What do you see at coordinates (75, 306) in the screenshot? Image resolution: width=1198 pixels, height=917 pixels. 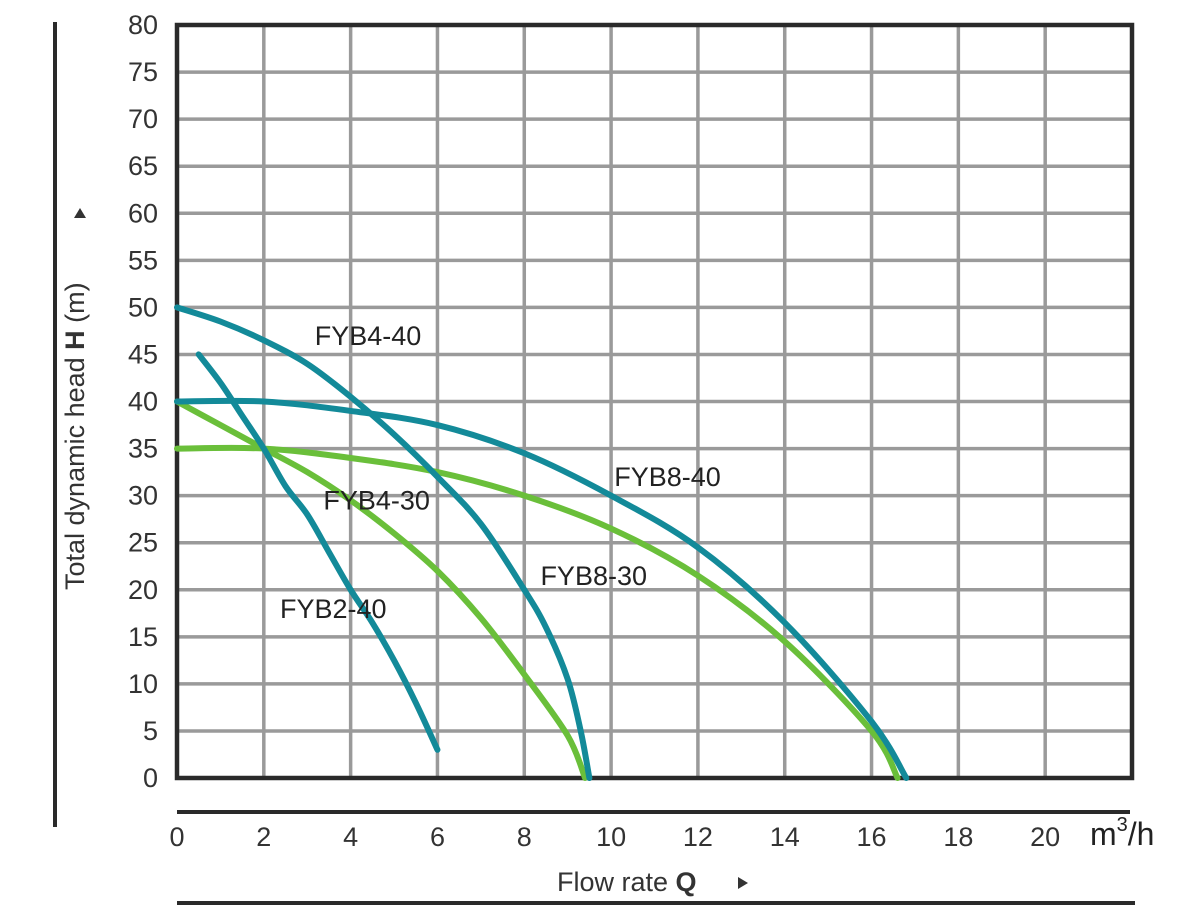 I see `y-axis-title-suffix: (m)` at bounding box center [75, 306].